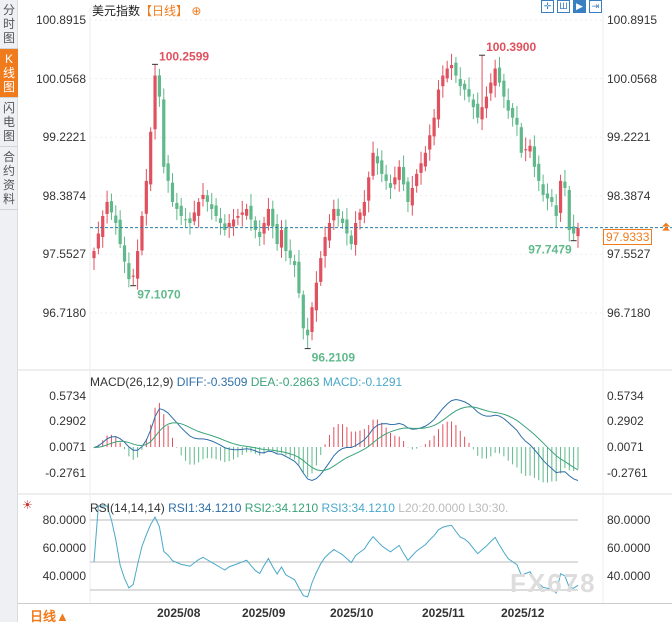 This screenshot has width=672, height=625. I want to click on tab-kline: K线图, so click(9, 73).